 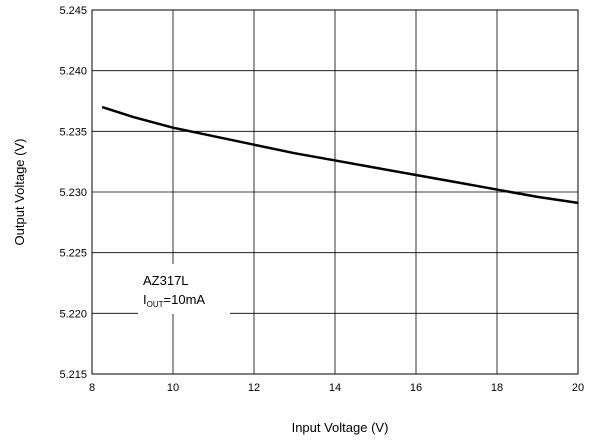 I want to click on annotation-background, so click(x=184, y=289).